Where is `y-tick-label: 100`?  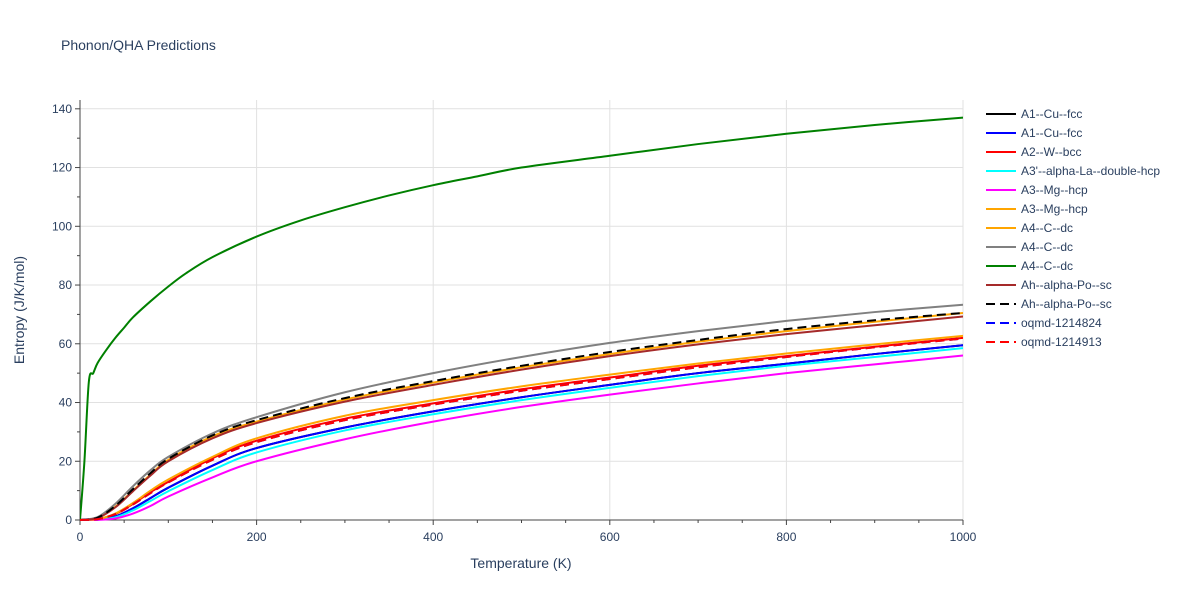
y-tick-label: 100 is located at coordinates (62, 226).